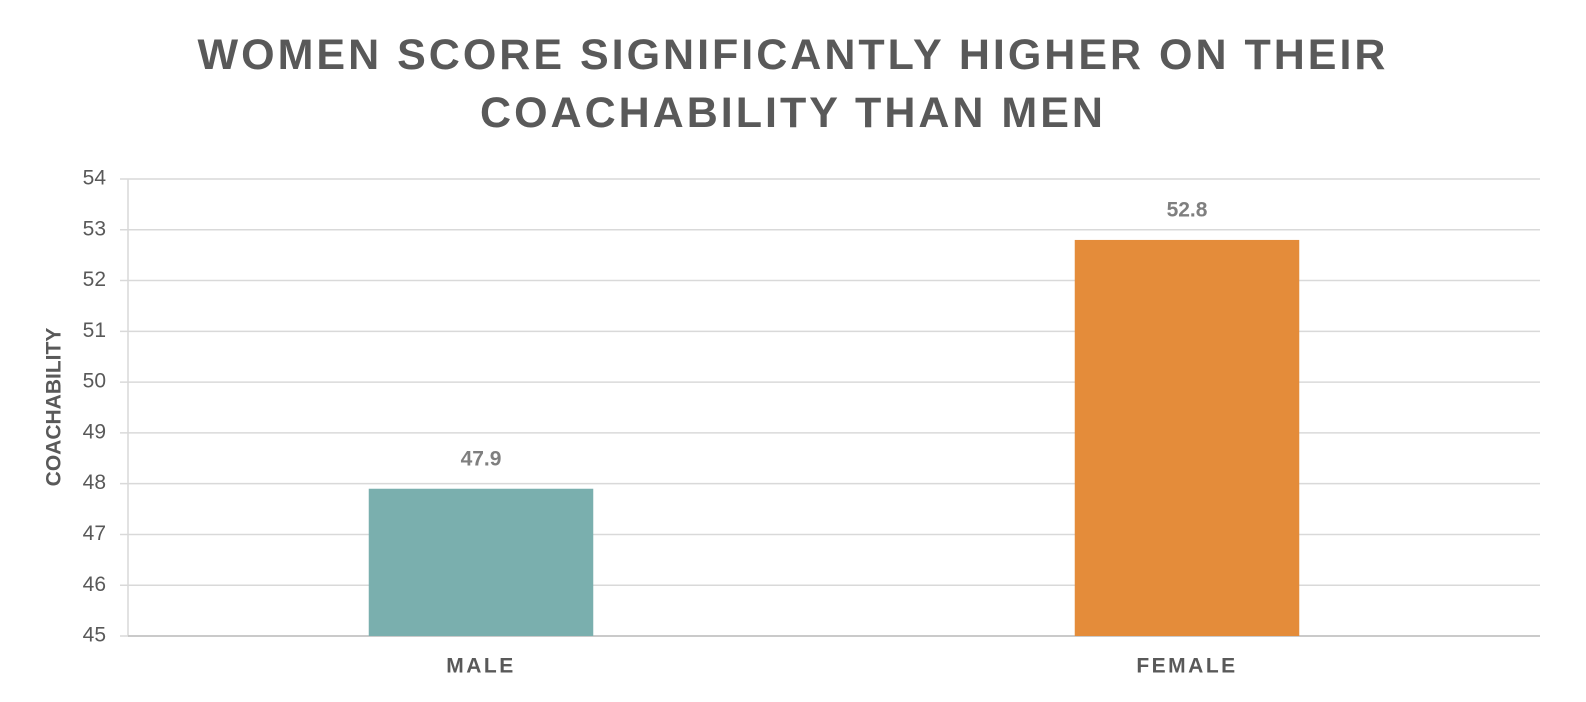 This screenshot has height=702, width=1586. What do you see at coordinates (481, 666) in the screenshot?
I see `x-tick-label: MALE` at bounding box center [481, 666].